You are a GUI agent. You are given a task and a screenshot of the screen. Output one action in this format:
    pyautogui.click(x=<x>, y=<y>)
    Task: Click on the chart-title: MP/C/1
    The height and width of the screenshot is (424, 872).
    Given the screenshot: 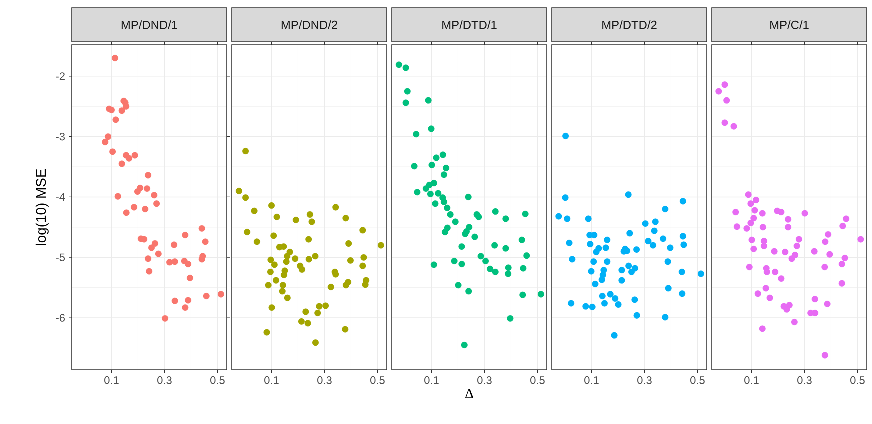 What is the action you would take?
    pyautogui.click(x=789, y=25)
    